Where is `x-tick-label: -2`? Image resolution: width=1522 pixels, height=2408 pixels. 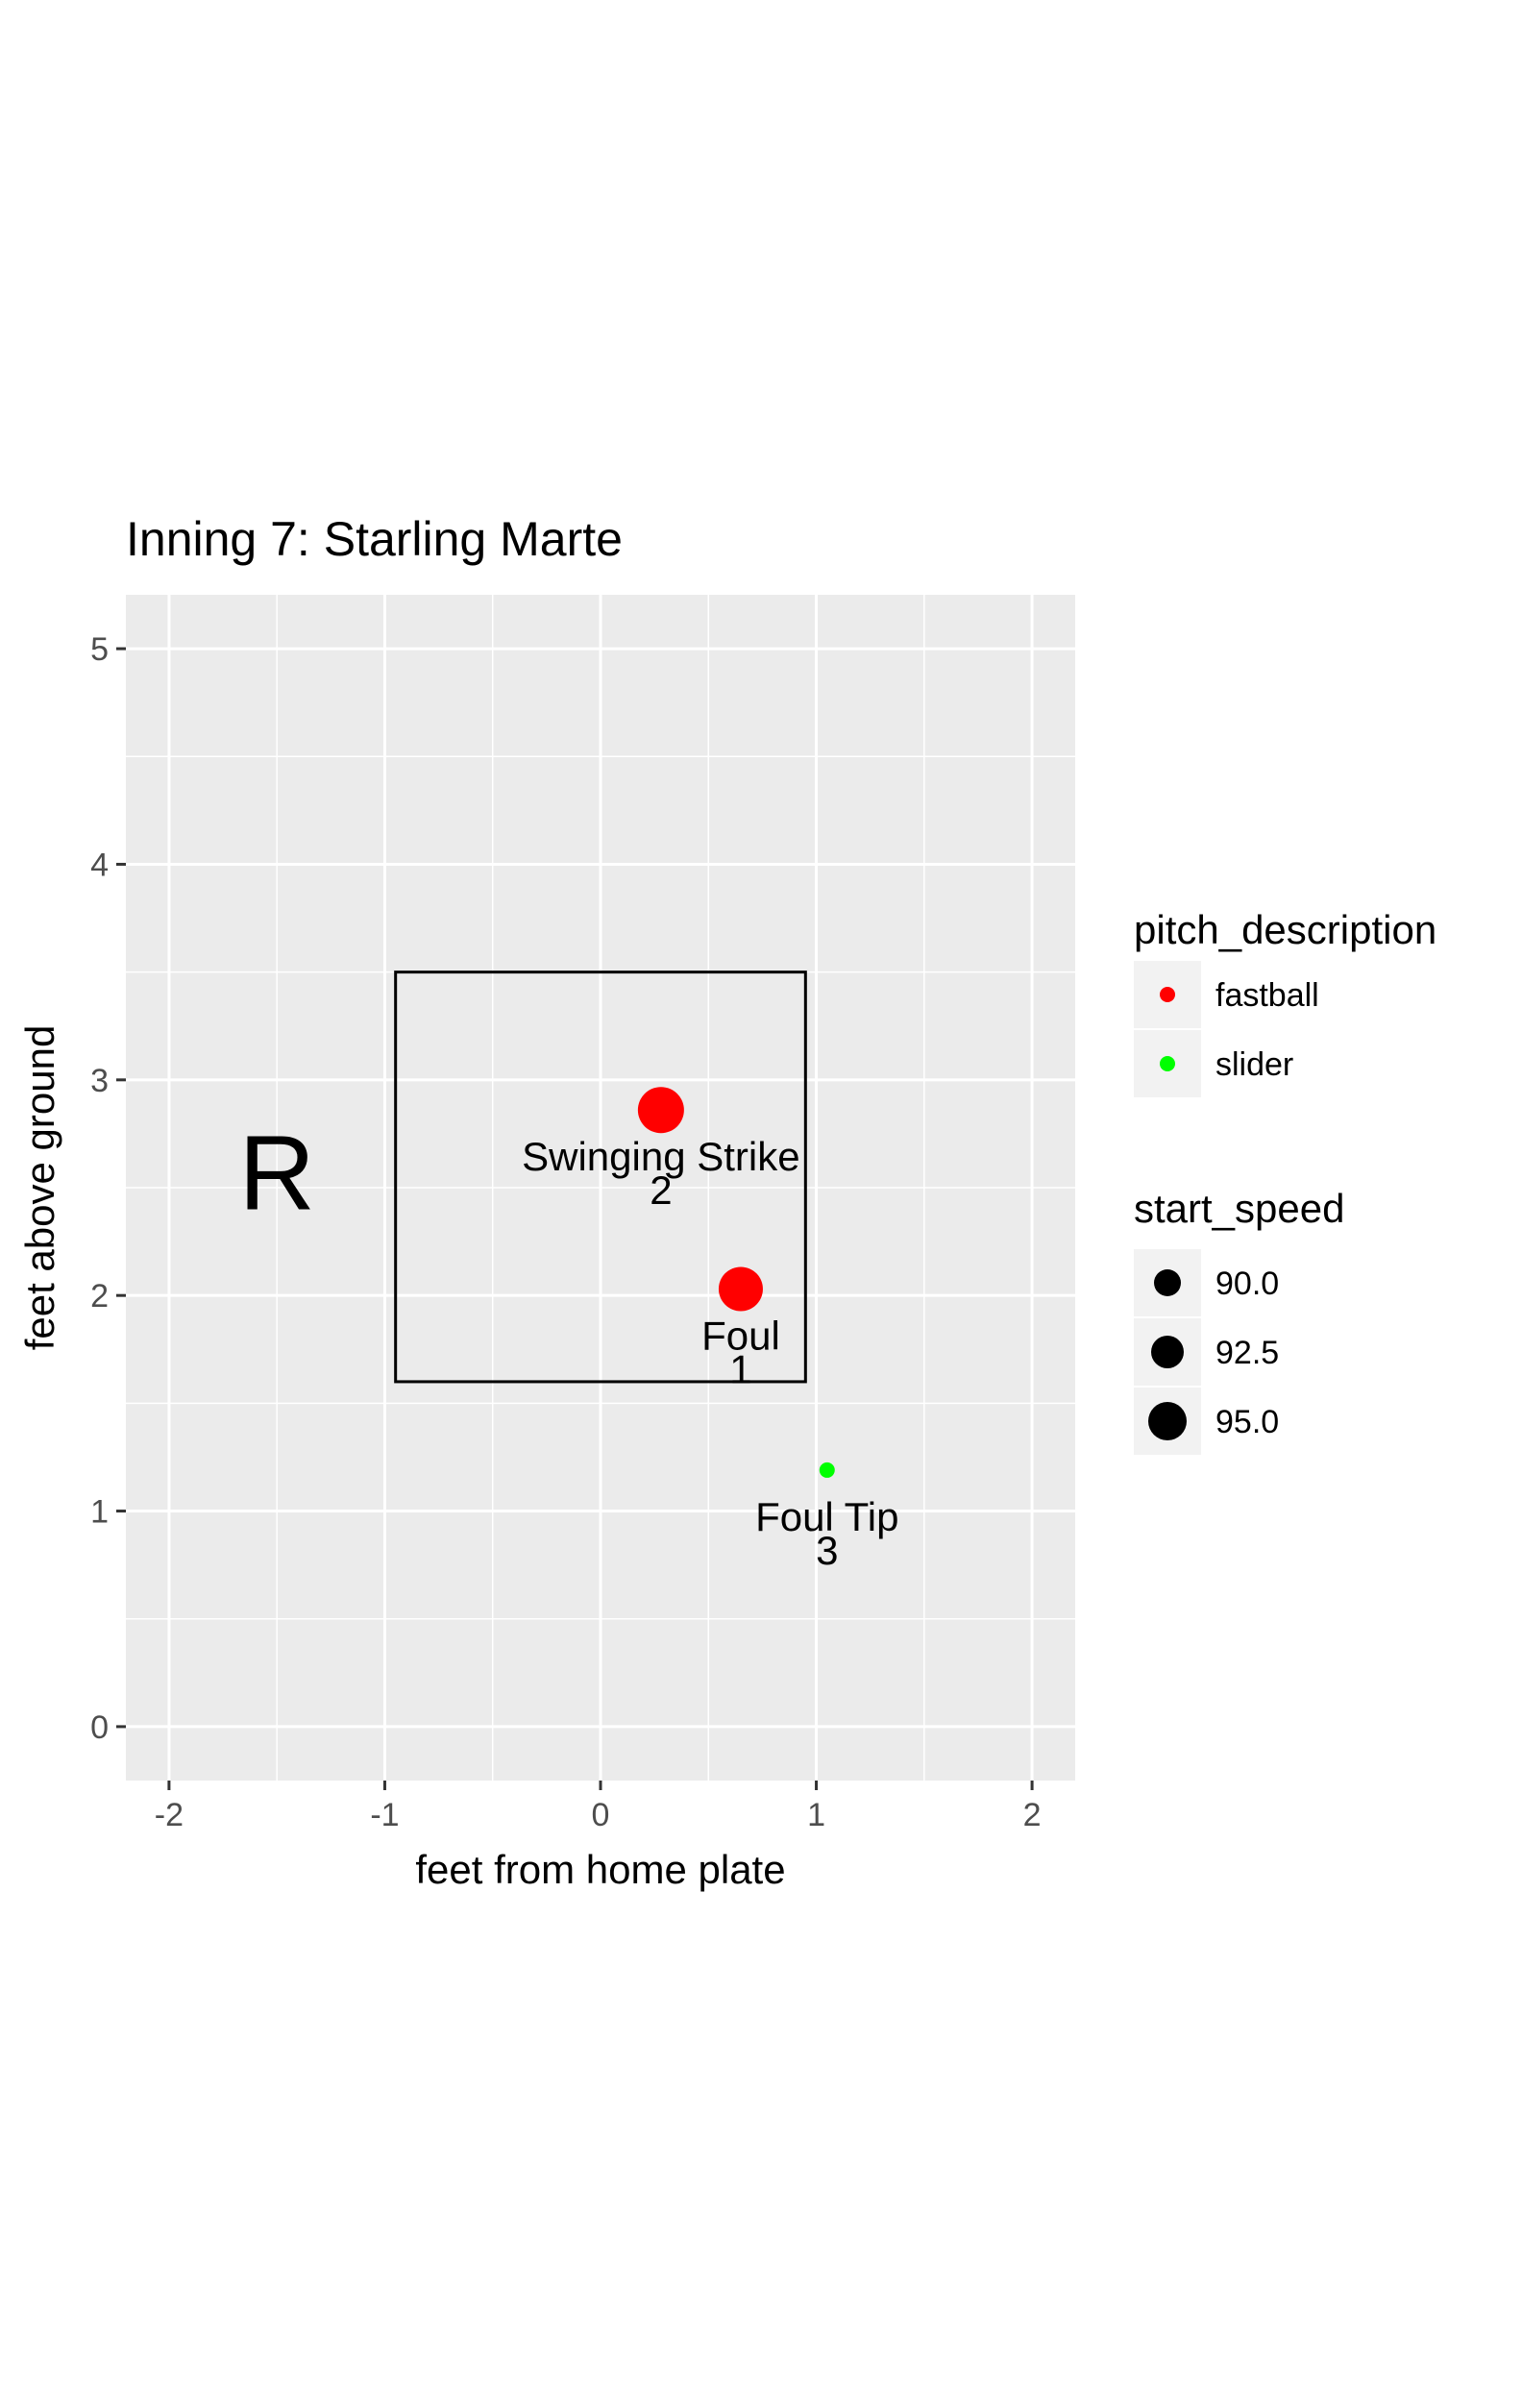
x-tick-label: -2 is located at coordinates (169, 1815).